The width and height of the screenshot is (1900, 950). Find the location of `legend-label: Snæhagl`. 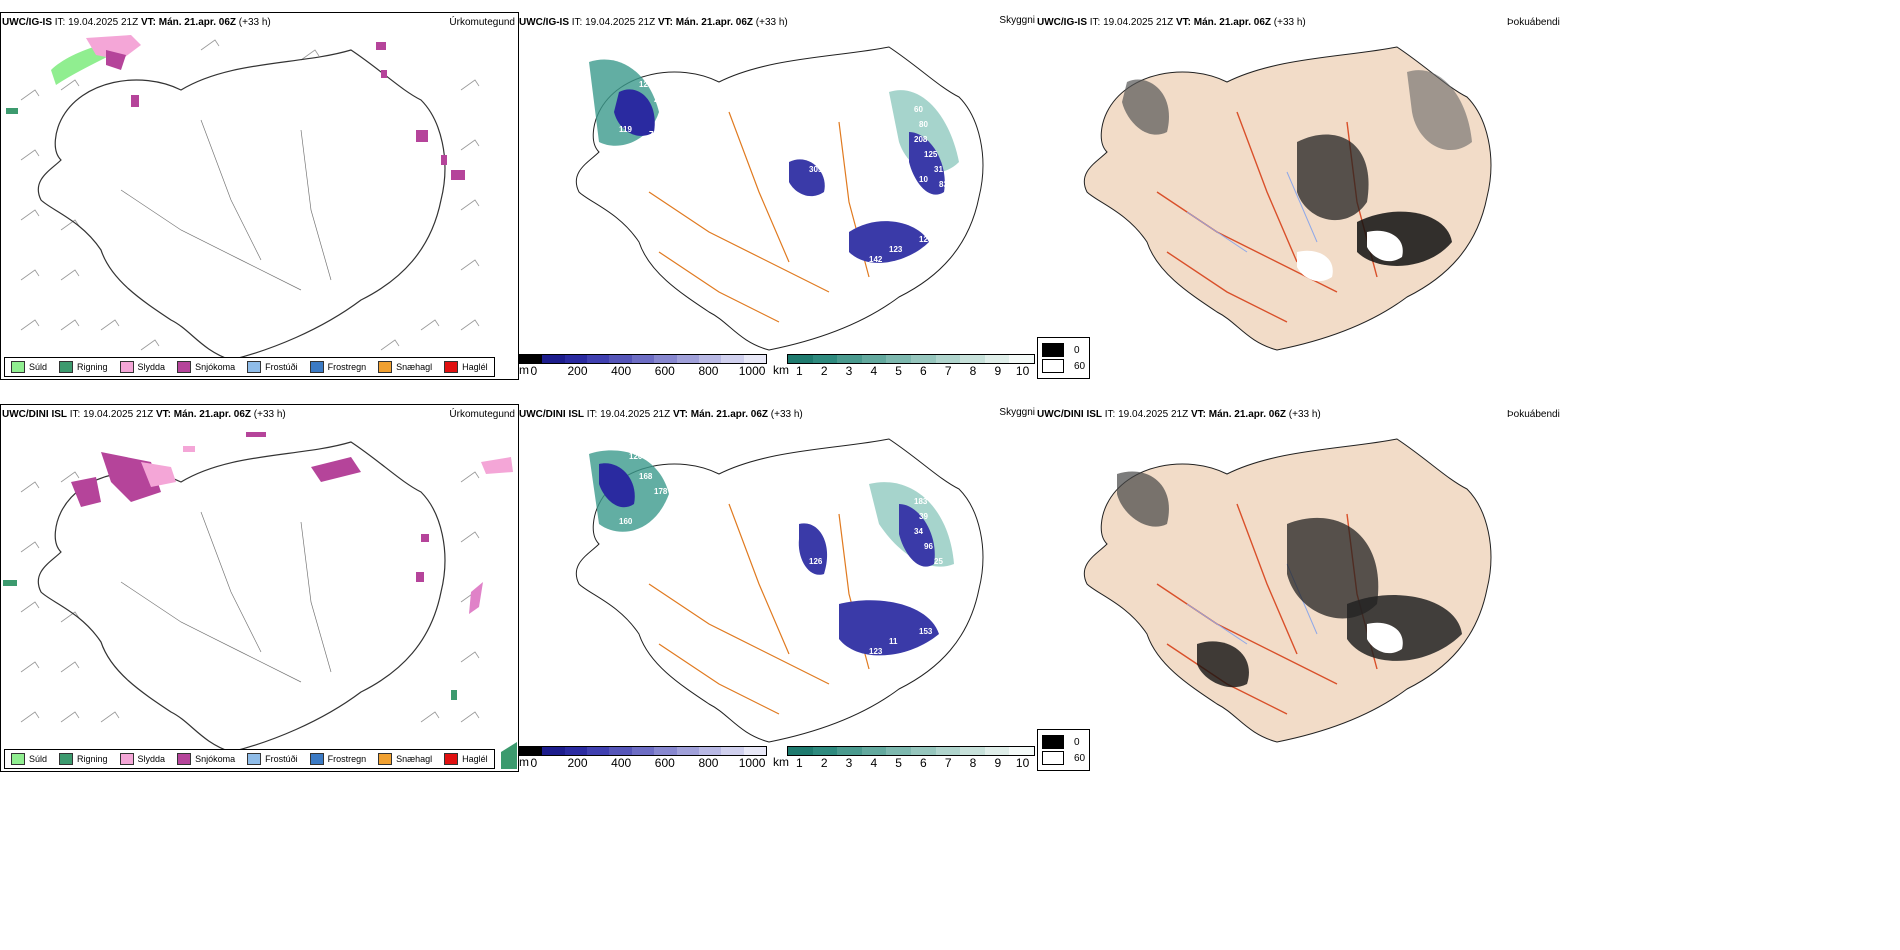

legend-label: Snæhagl is located at coordinates (414, 759).